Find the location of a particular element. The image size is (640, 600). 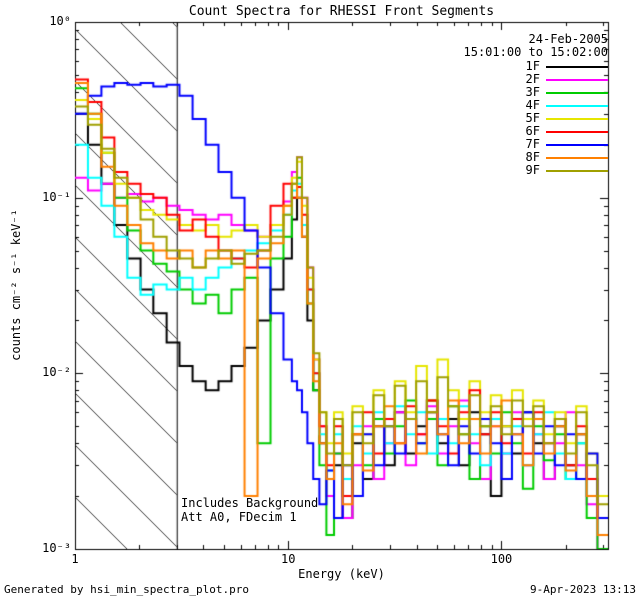

y-tick-label: 10⁻² is located at coordinates (56, 372).